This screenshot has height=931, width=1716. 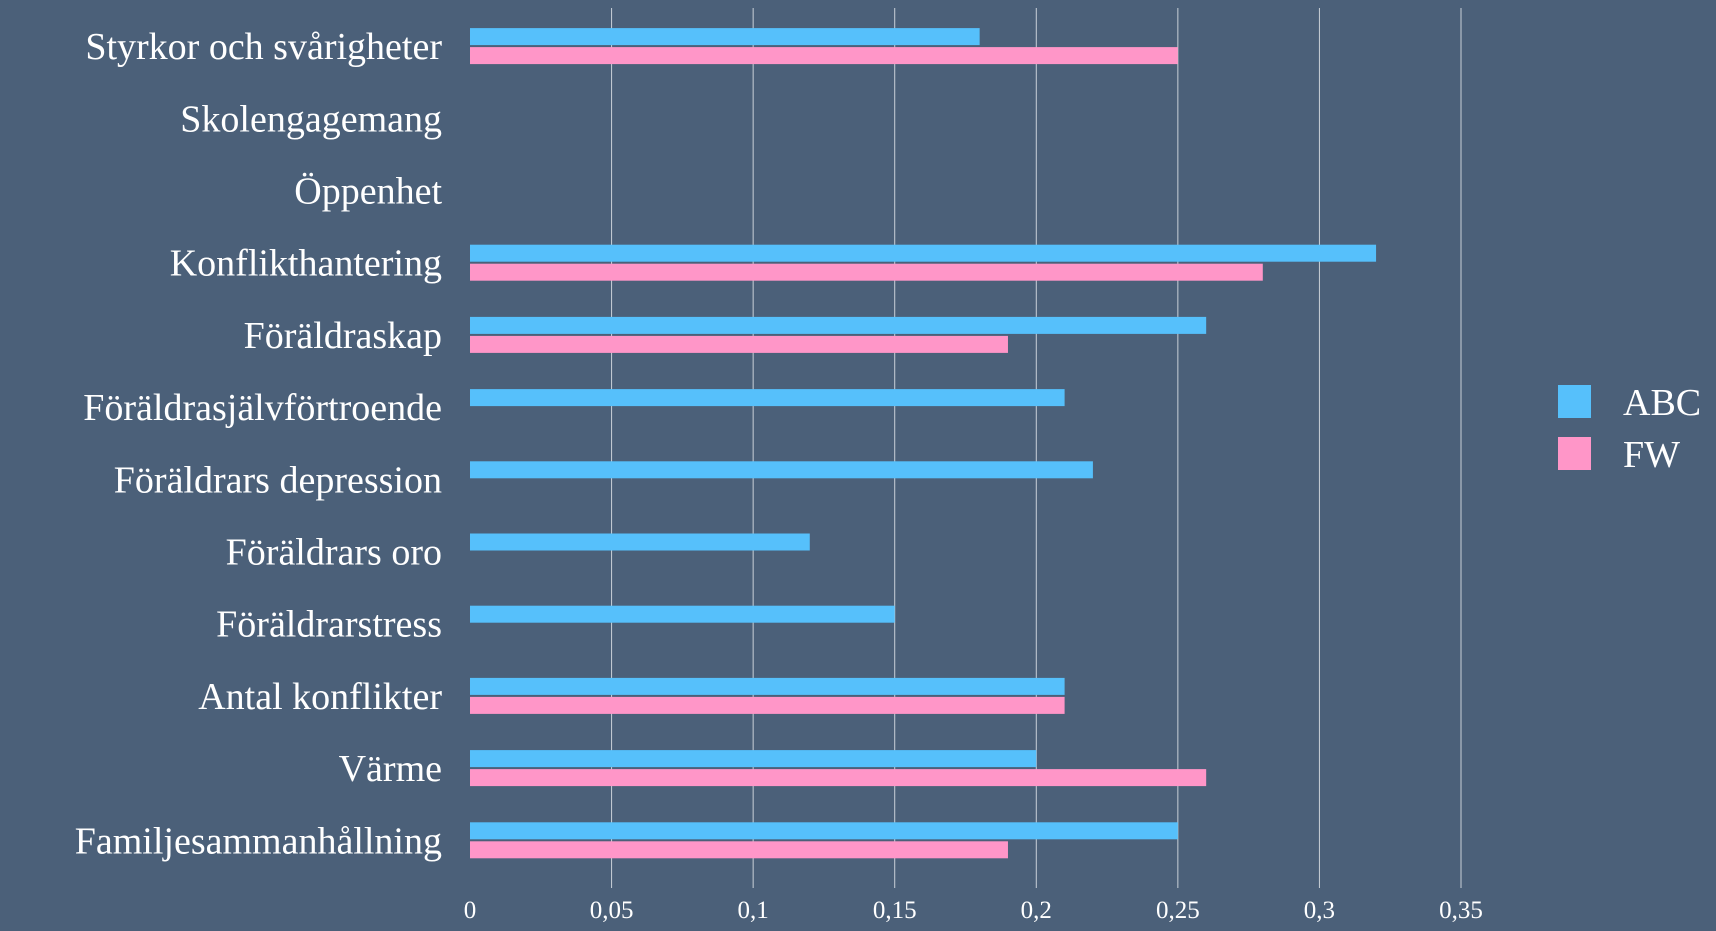 I want to click on category-label: Föräldrasjälvförtroende, so click(x=262, y=408).